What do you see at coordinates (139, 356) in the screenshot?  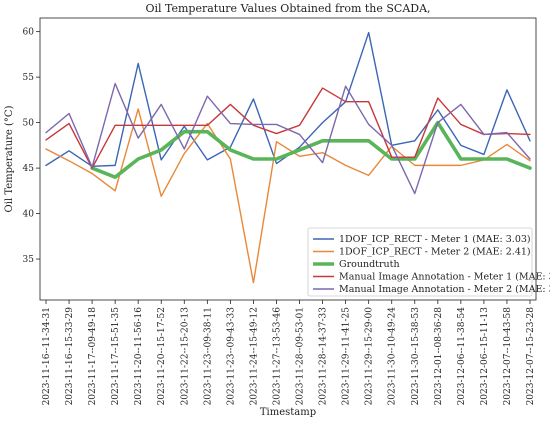 I see `x-tick-label: 2023-11-20--11-56-16` at bounding box center [139, 356].